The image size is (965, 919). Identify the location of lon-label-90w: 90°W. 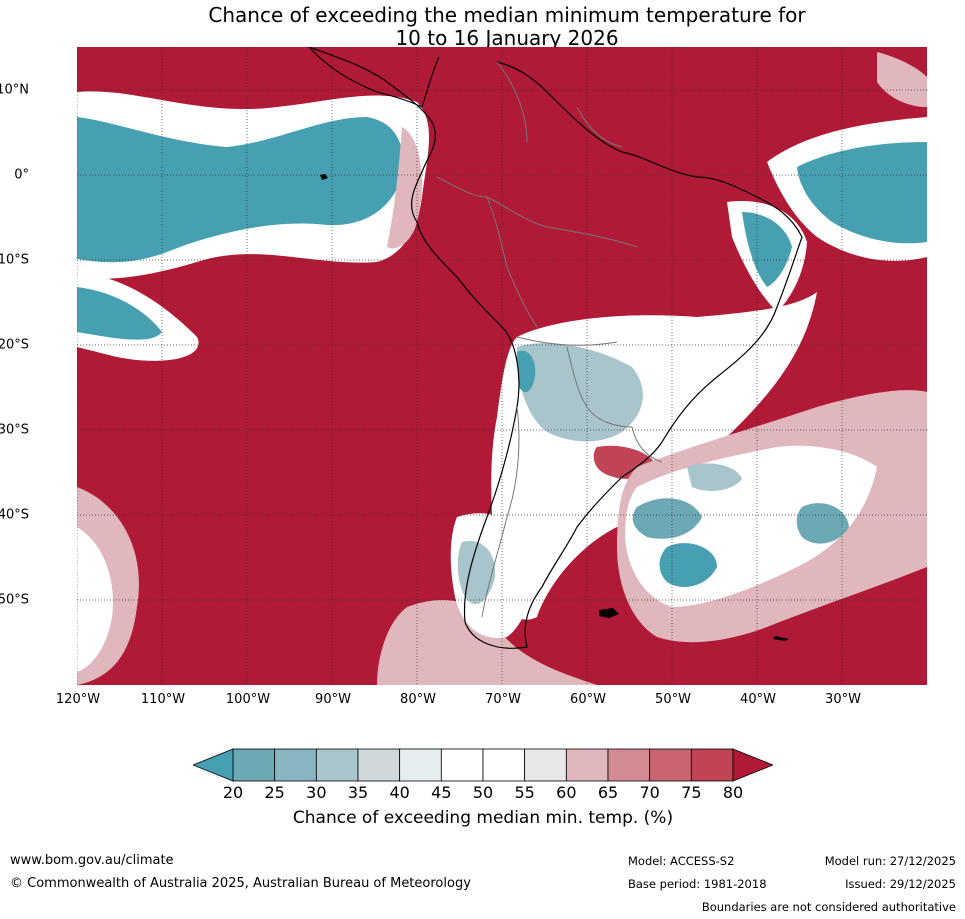
(333, 699).